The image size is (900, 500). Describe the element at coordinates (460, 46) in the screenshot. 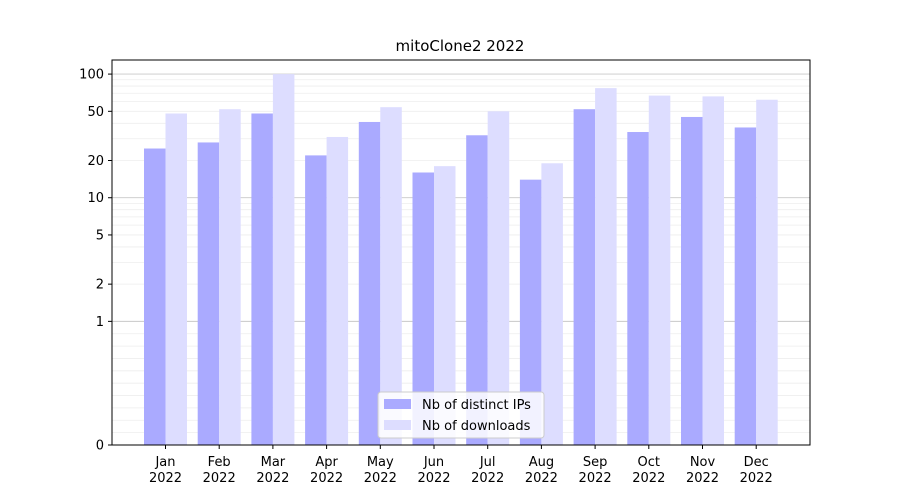

I see `chart-title: mitoClone2 2022` at that location.